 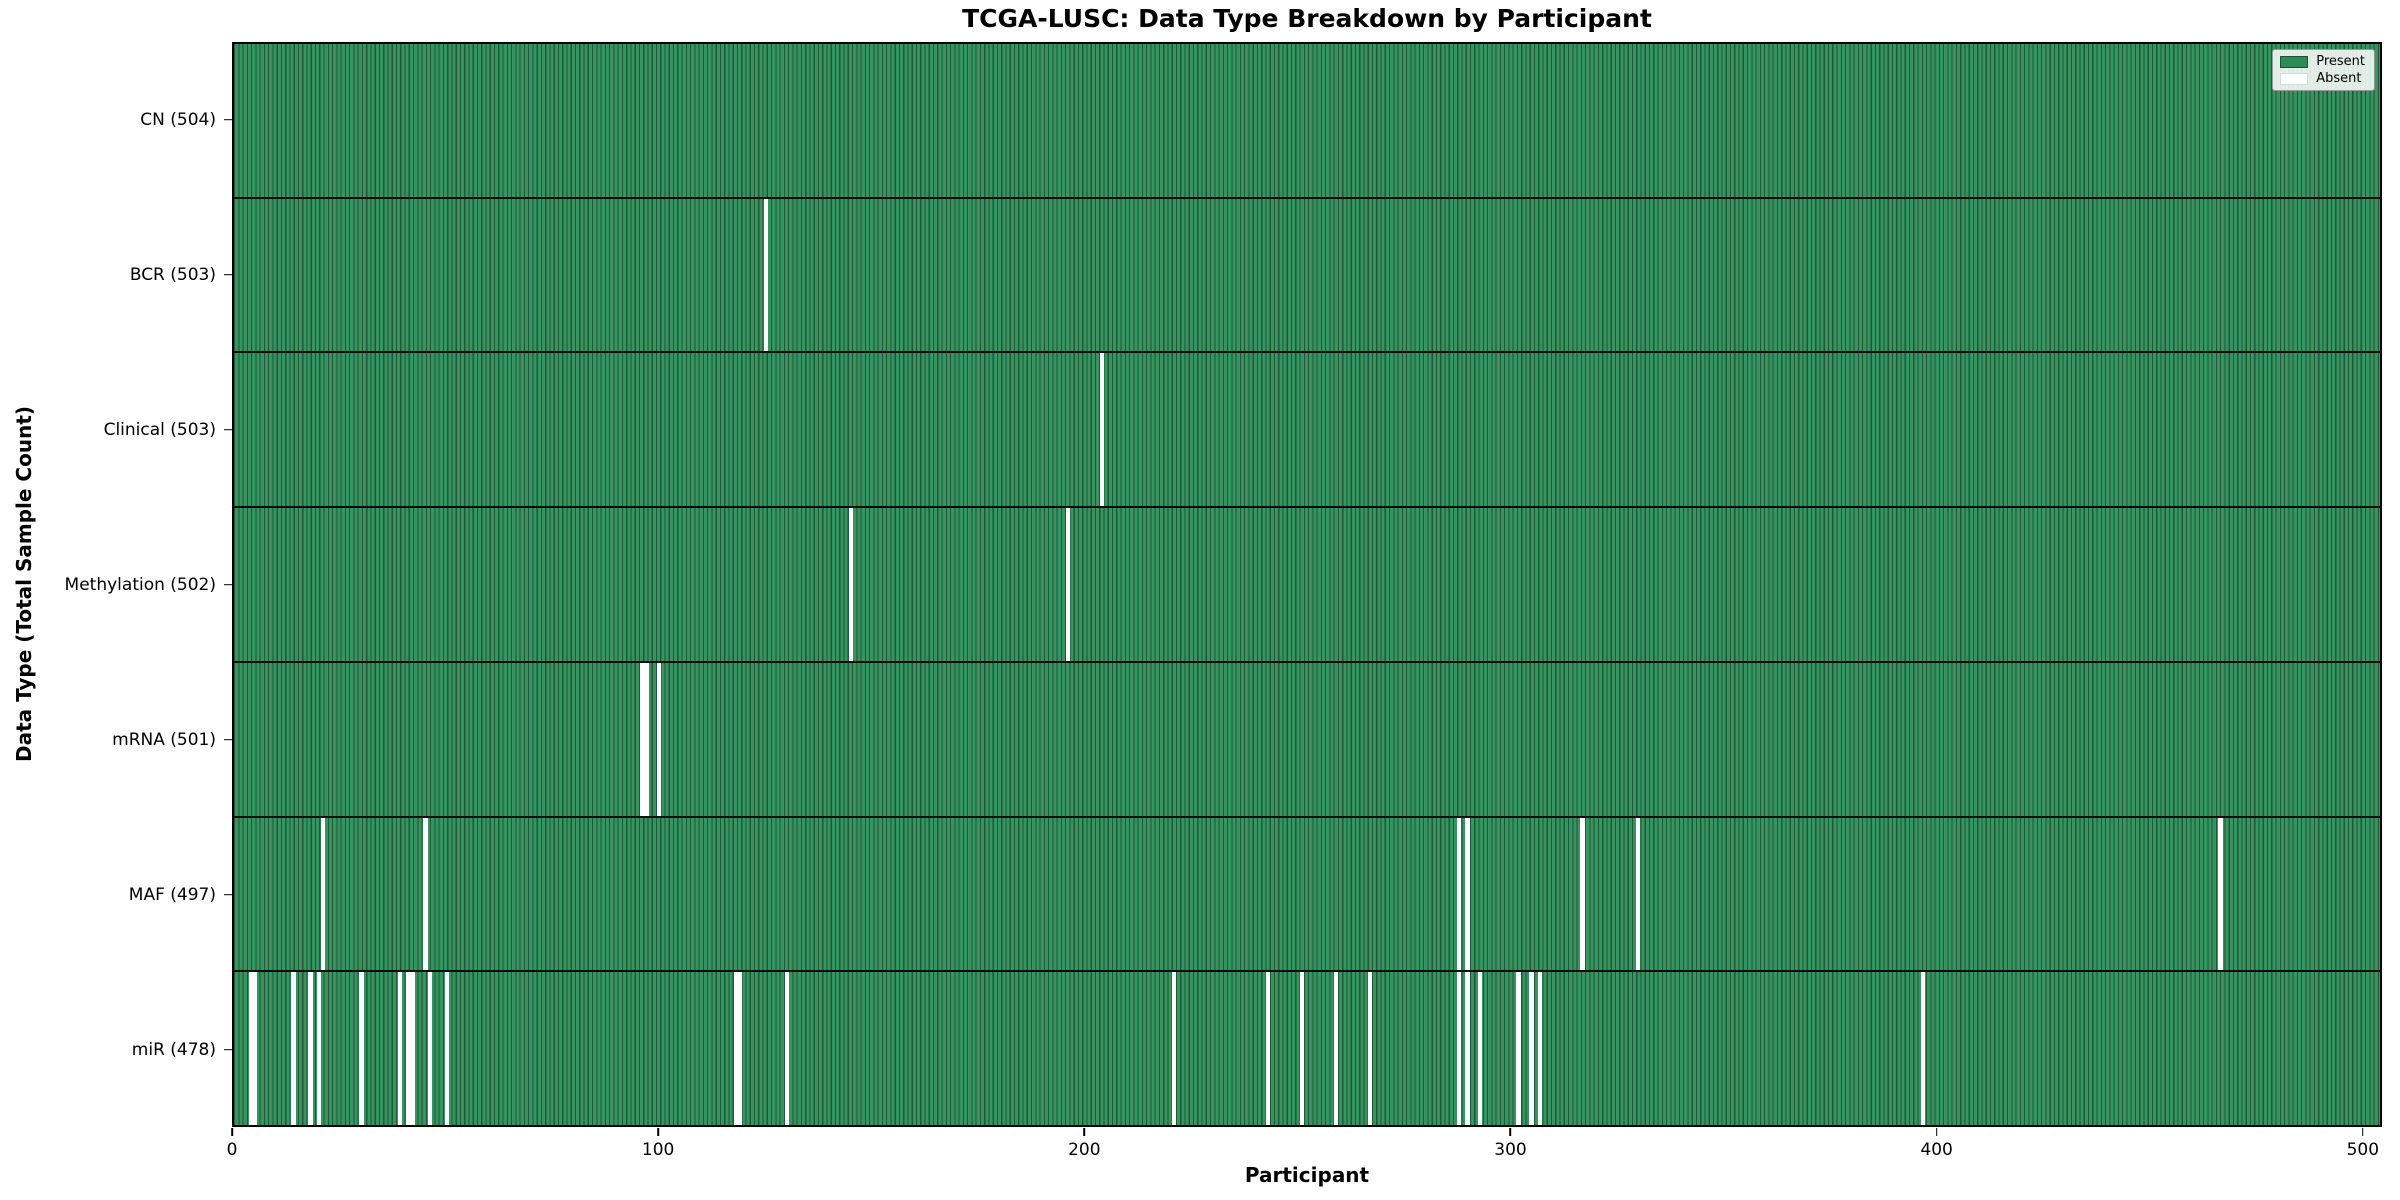 I want to click on x-tick-500: 500, so click(x=2363, y=1150).